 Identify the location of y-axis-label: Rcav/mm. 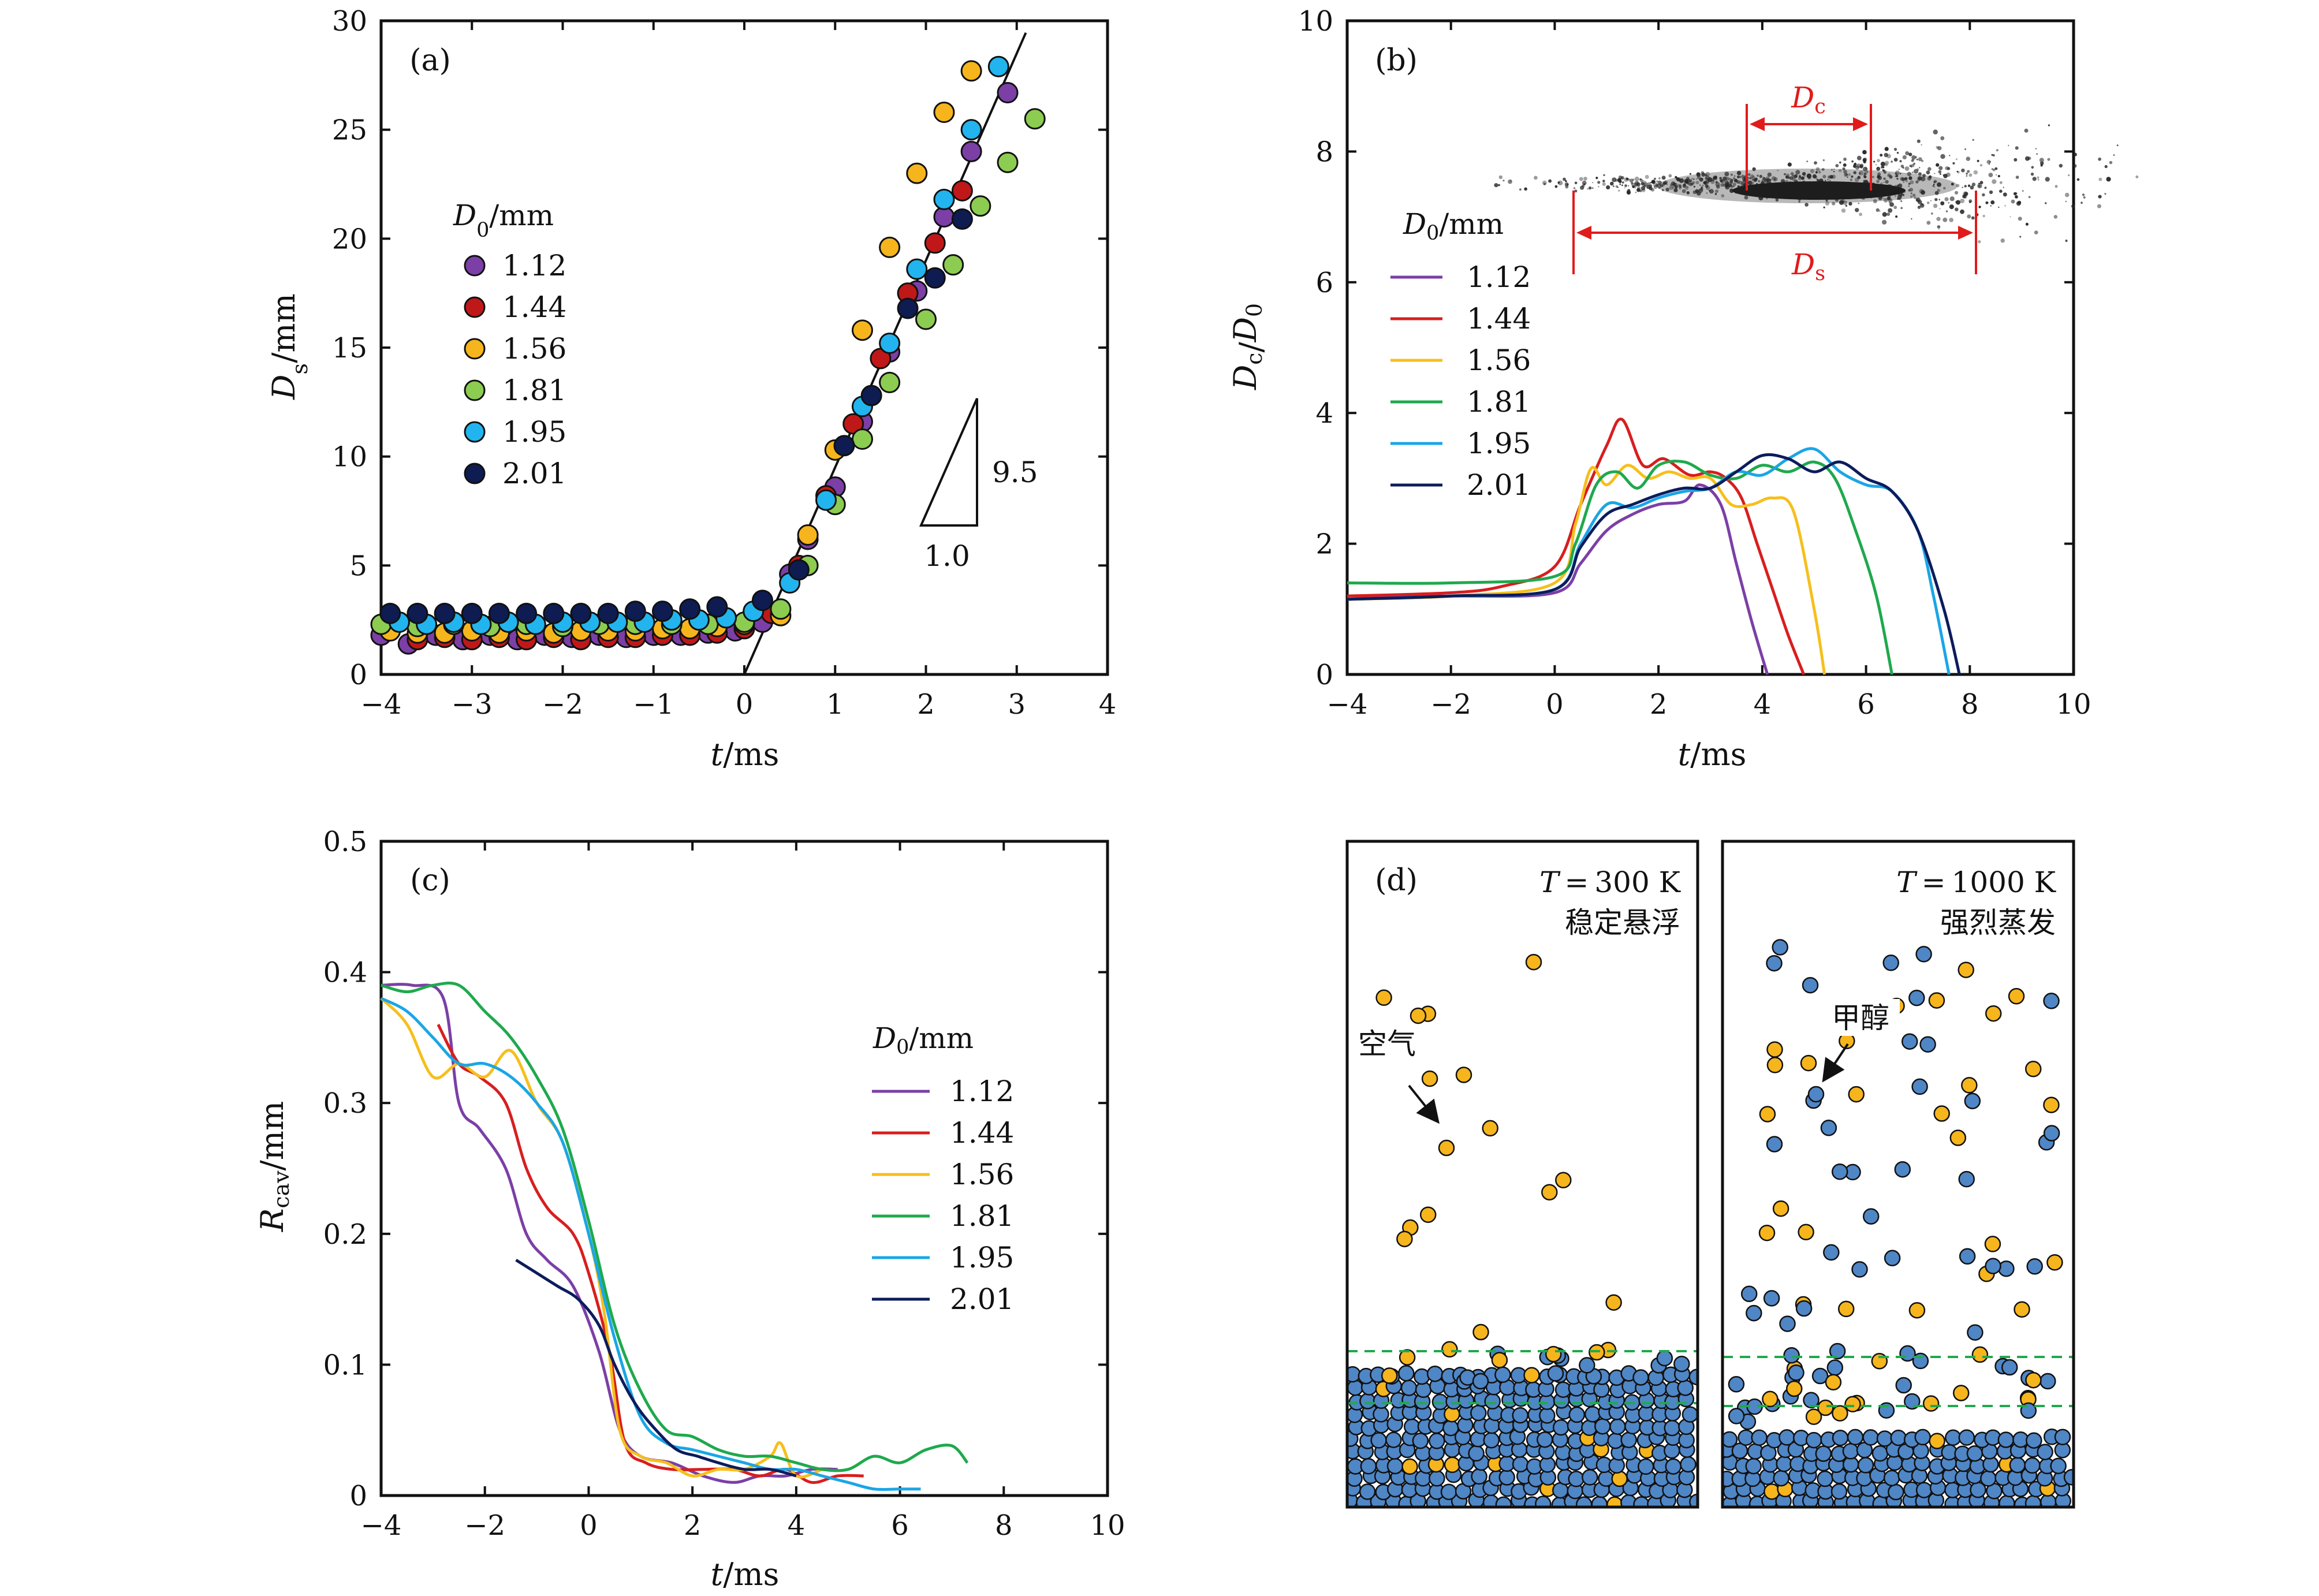
(274, 1166).